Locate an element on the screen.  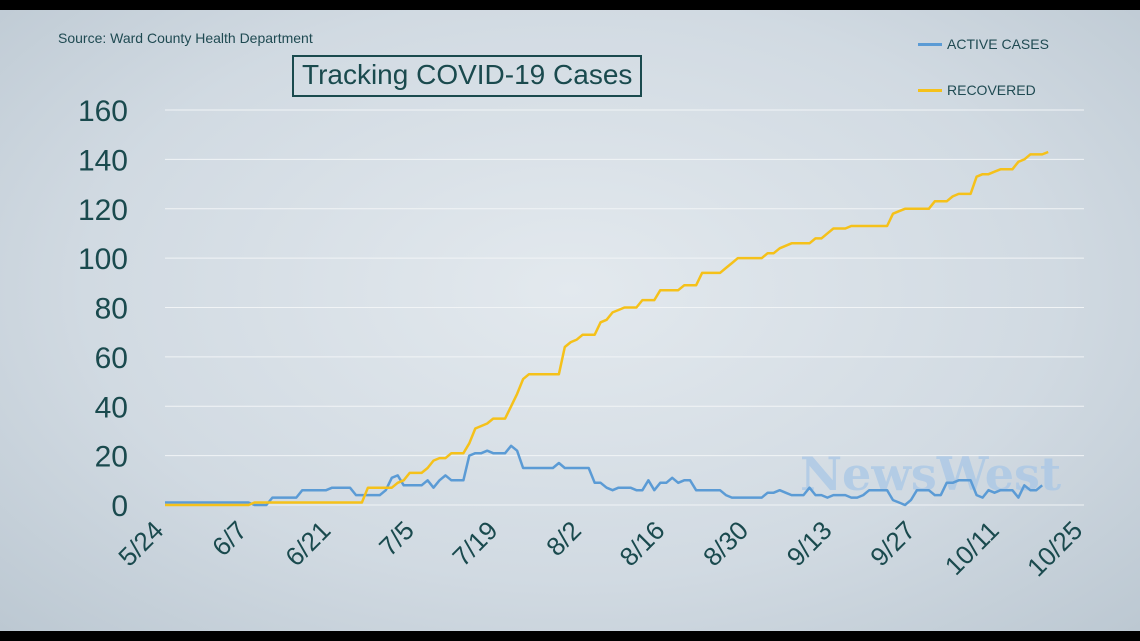
x-tick-label: 8/2 is located at coordinates (563, 538).